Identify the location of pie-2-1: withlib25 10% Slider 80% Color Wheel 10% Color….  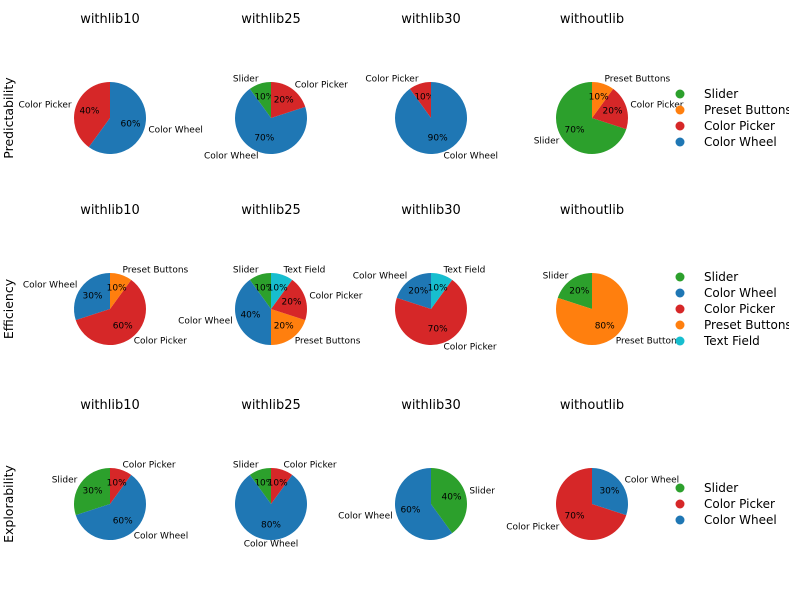
(285, 473).